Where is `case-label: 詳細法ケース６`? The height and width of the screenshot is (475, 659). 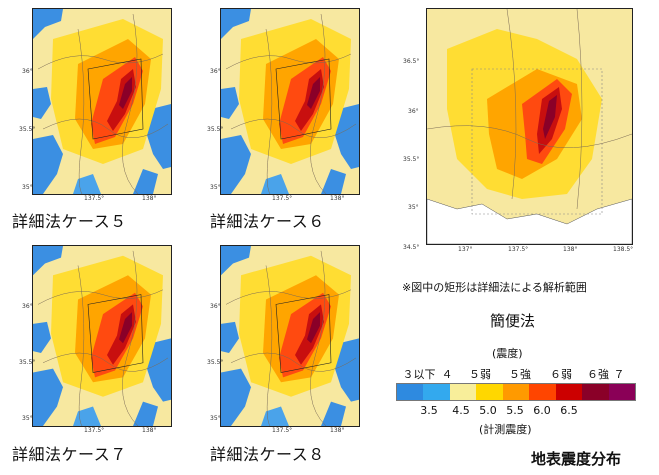
case-label: 詳細法ケース６ is located at coordinates (267, 221).